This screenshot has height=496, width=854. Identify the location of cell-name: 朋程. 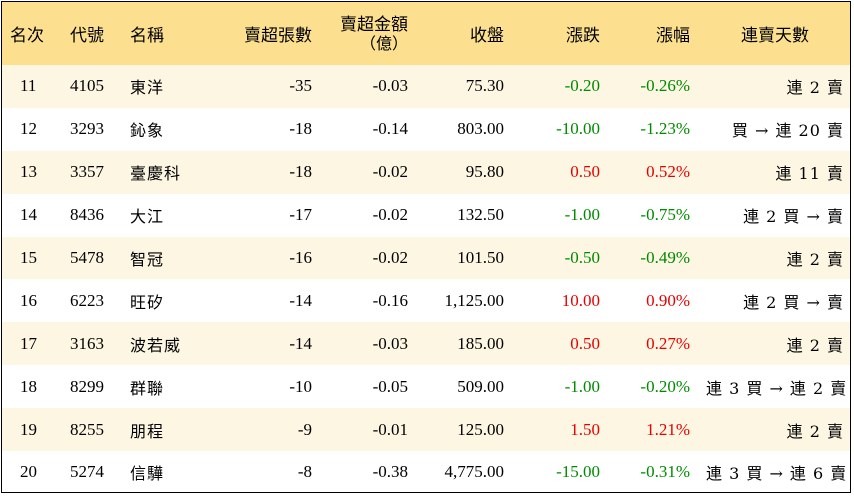
(147, 431).